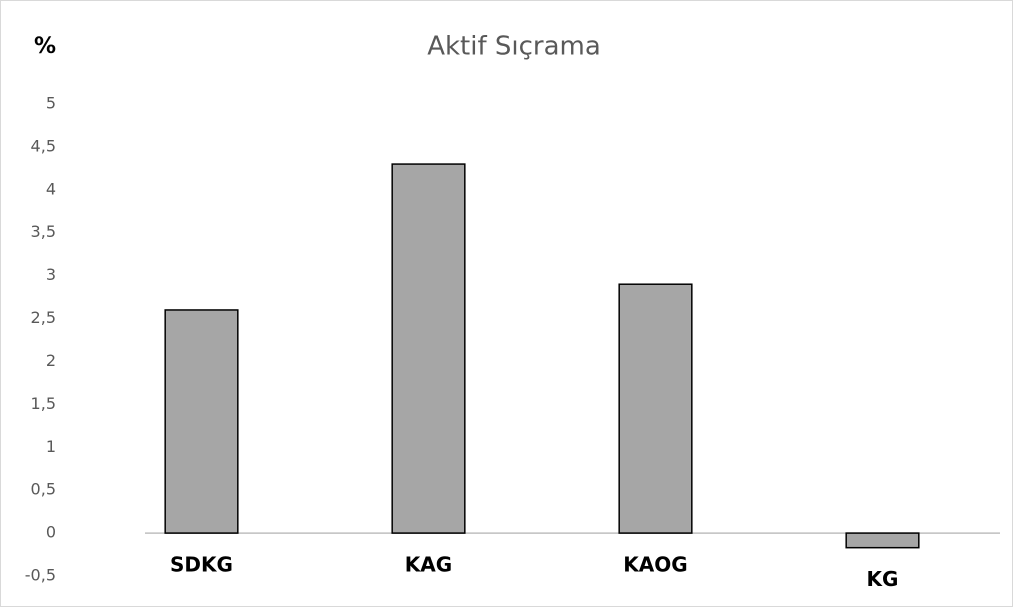  Describe the element at coordinates (43, 145) in the screenshot. I see `y-tick-label: 4,5` at that location.